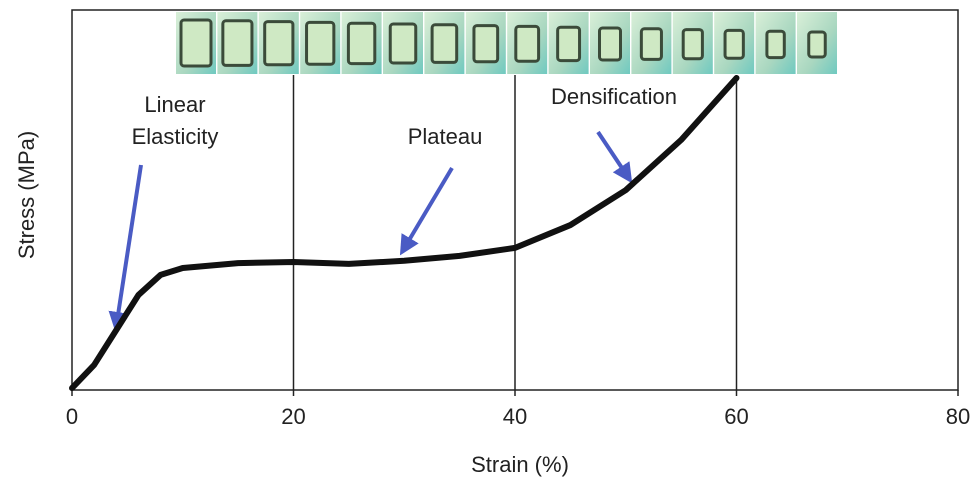 Image resolution: width=976 pixels, height=486 pixels. Describe the element at coordinates (506, 43) in the screenshot. I see `specimen-images` at that location.